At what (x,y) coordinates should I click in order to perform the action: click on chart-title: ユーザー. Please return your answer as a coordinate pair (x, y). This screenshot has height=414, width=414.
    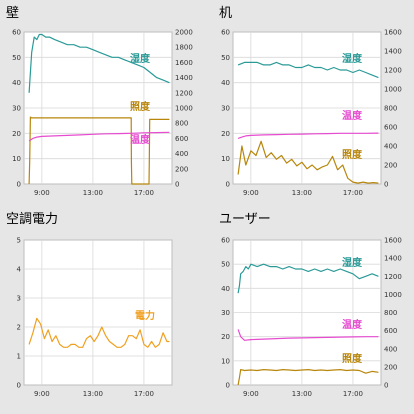
    Looking at the image, I should click on (245, 219).